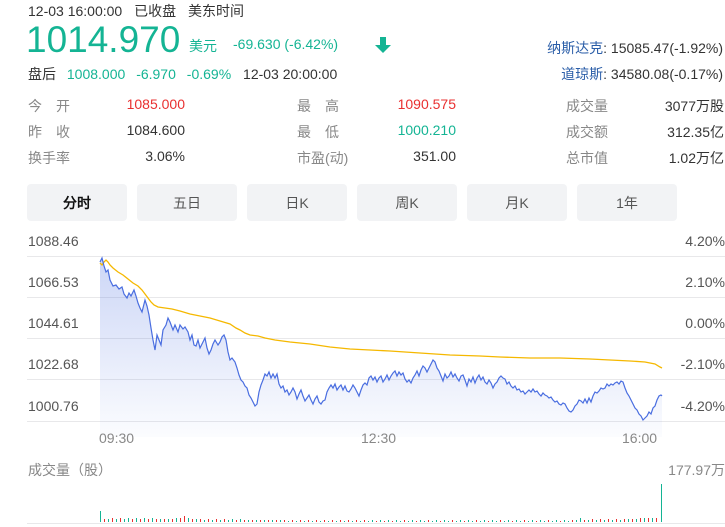  What do you see at coordinates (575, 48) in the screenshot?
I see `index-nasdaq-label: 纳斯达克` at bounding box center [575, 48].